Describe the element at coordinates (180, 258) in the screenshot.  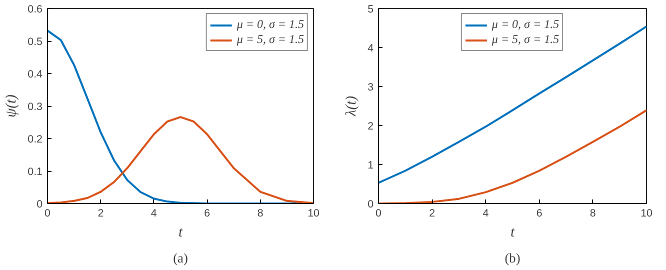
I see `text: (a)` at that location.